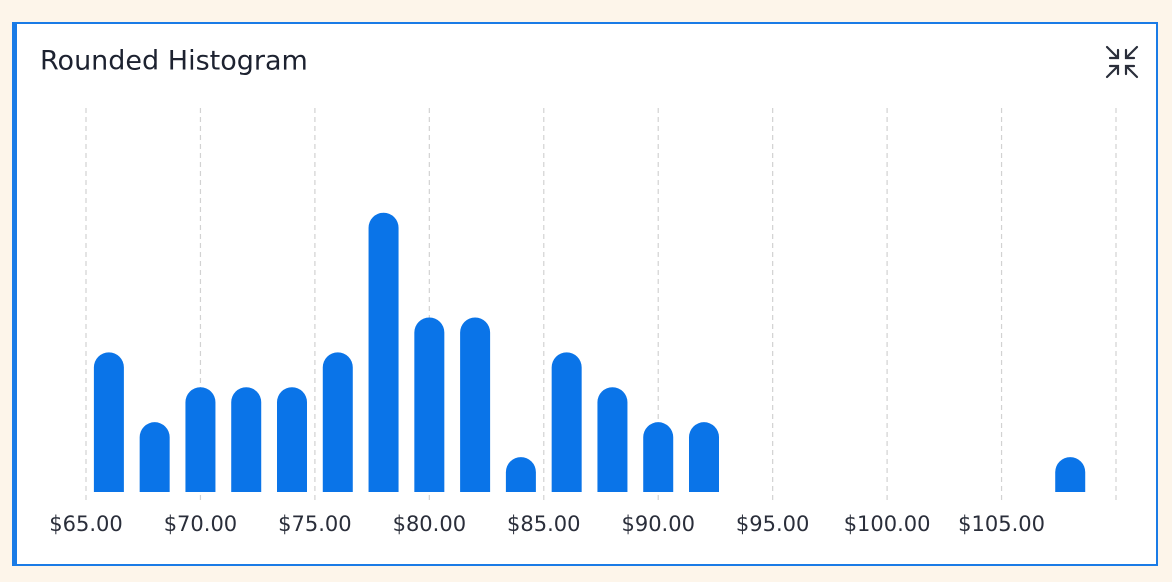 The height and width of the screenshot is (582, 1172). What do you see at coordinates (314, 524) in the screenshot?
I see `x-tick-label: $75.00` at bounding box center [314, 524].